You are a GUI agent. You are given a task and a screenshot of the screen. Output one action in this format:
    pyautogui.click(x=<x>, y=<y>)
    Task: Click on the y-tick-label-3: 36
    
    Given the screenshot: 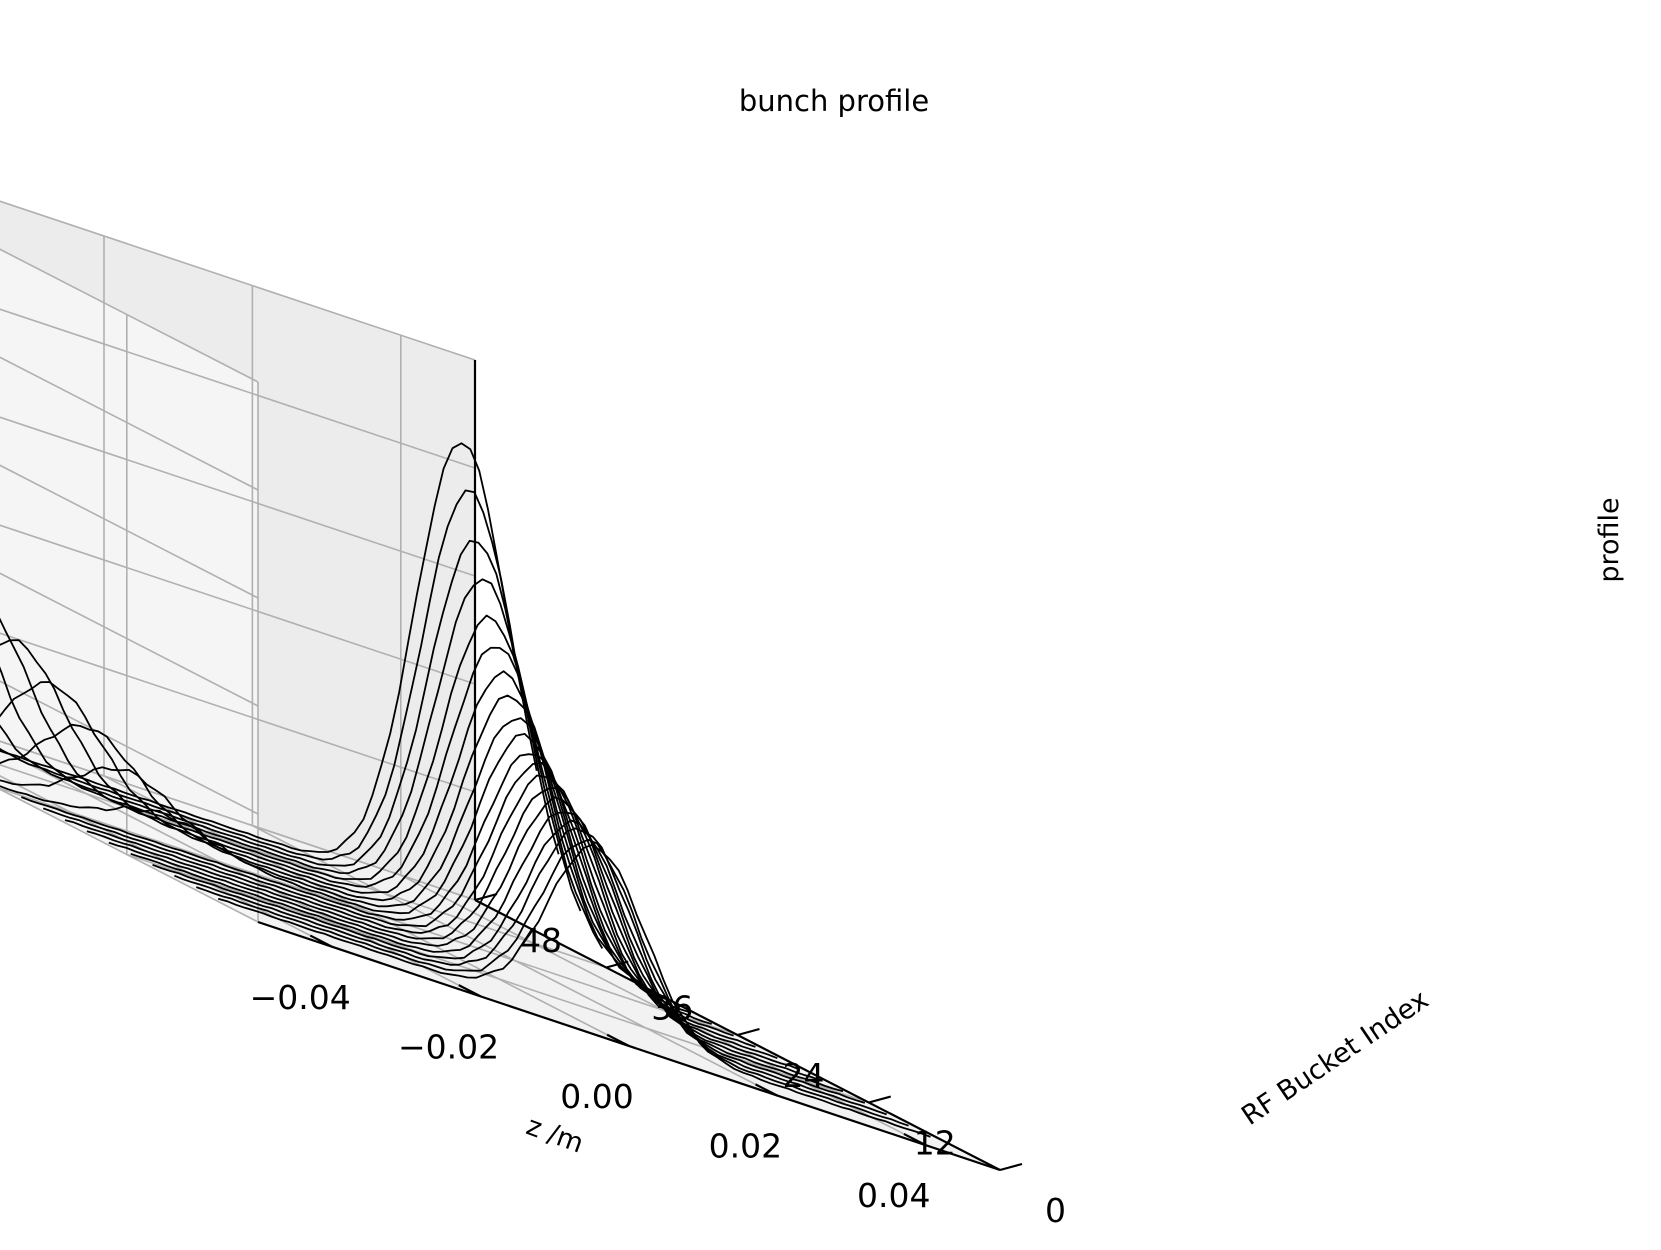 What is the action you would take?
    pyautogui.click(x=672, y=1008)
    